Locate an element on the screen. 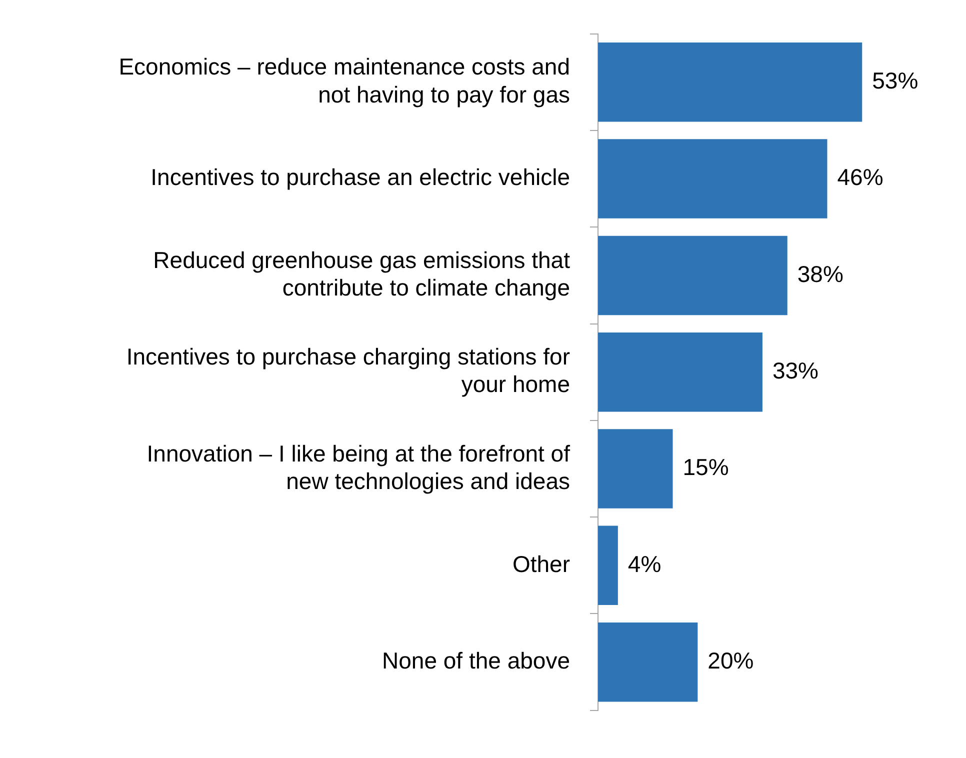 The width and height of the screenshot is (966, 758). data-label: 53% is located at coordinates (895, 80).